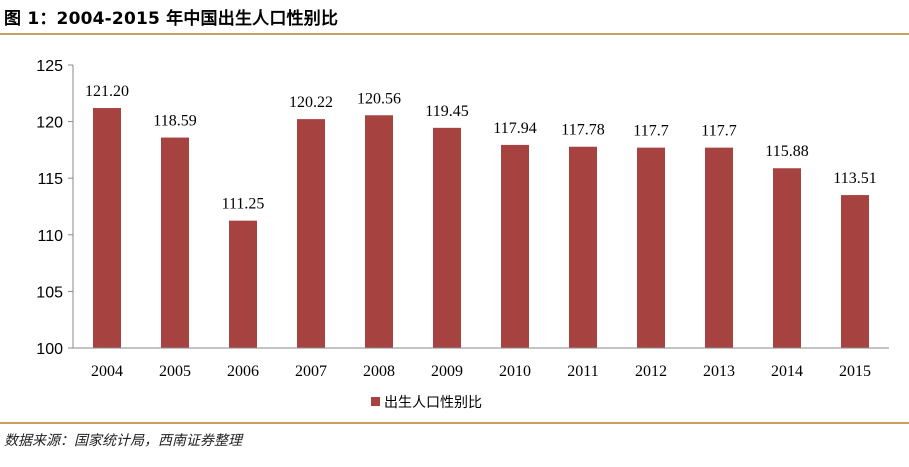  Describe the element at coordinates (375, 401) in the screenshot. I see `legend-swatch` at that location.